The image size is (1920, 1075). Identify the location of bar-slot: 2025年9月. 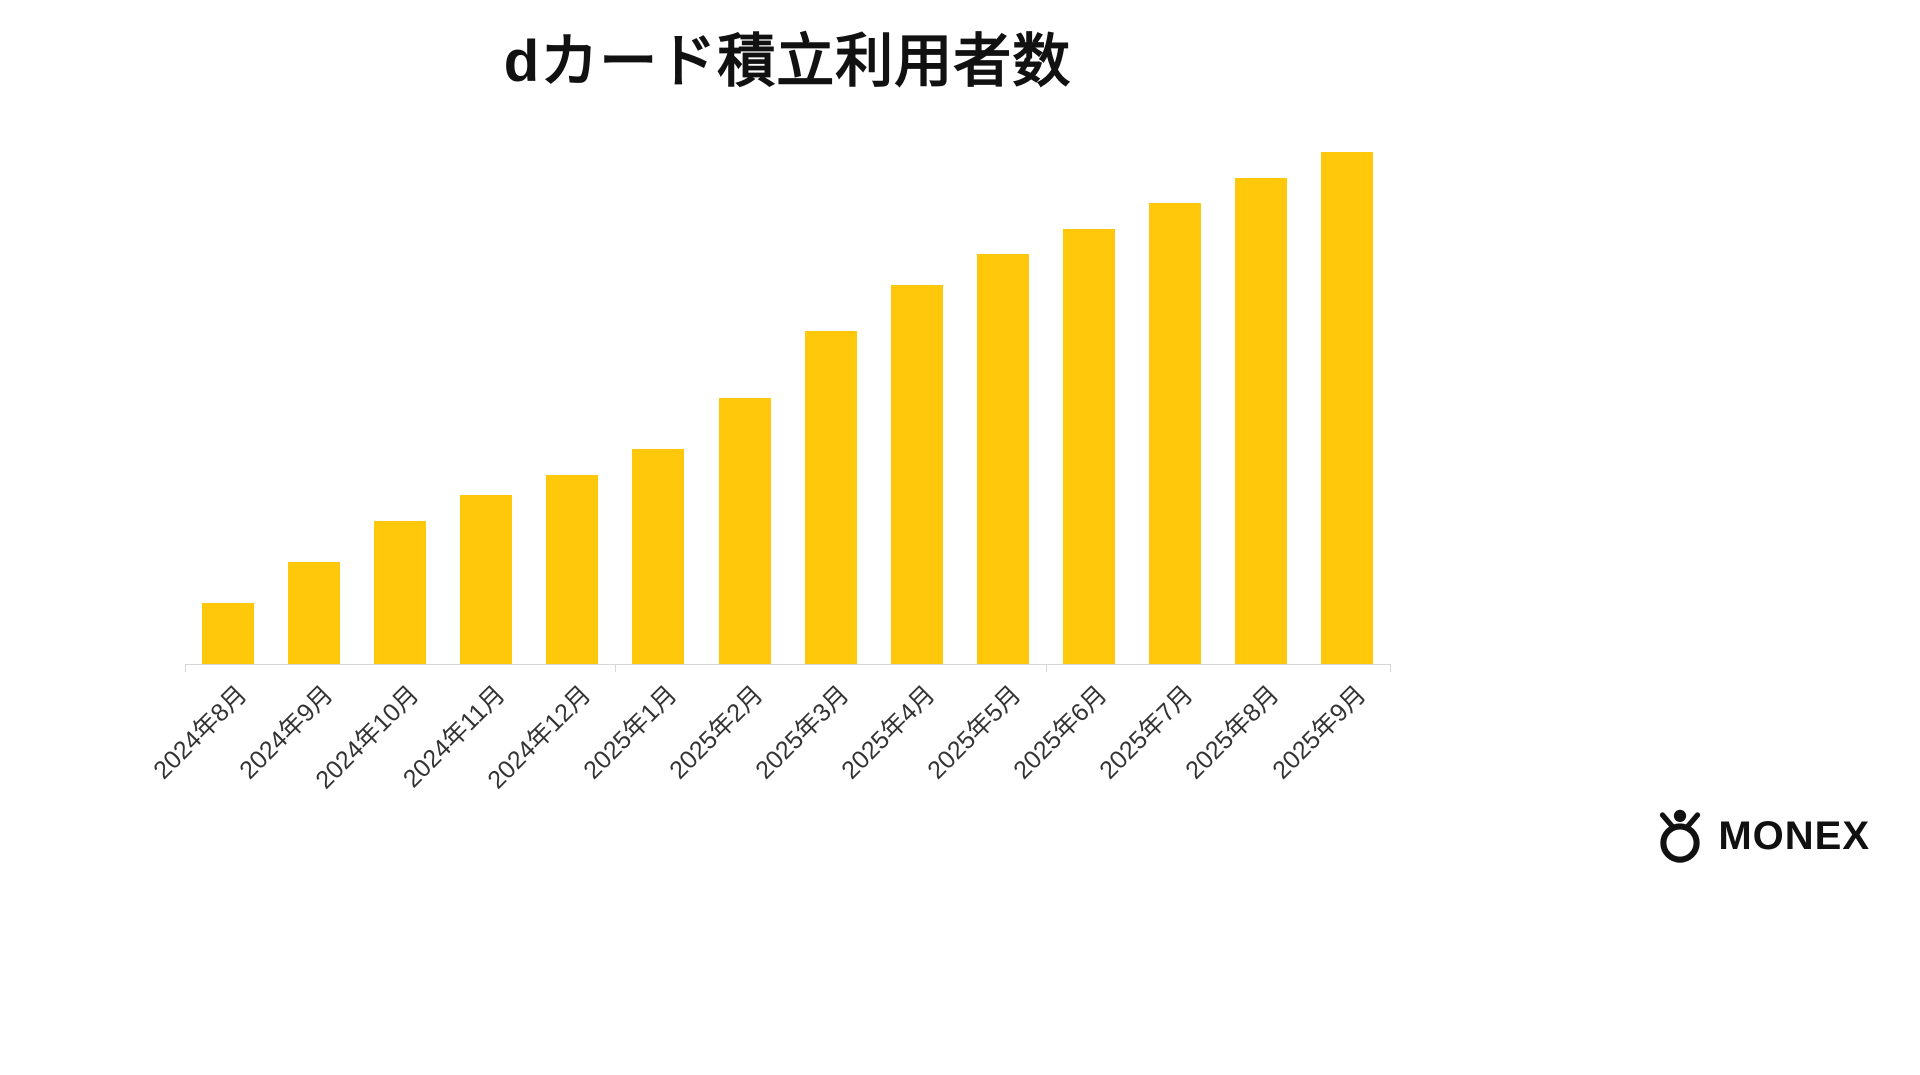
(1328, 468).